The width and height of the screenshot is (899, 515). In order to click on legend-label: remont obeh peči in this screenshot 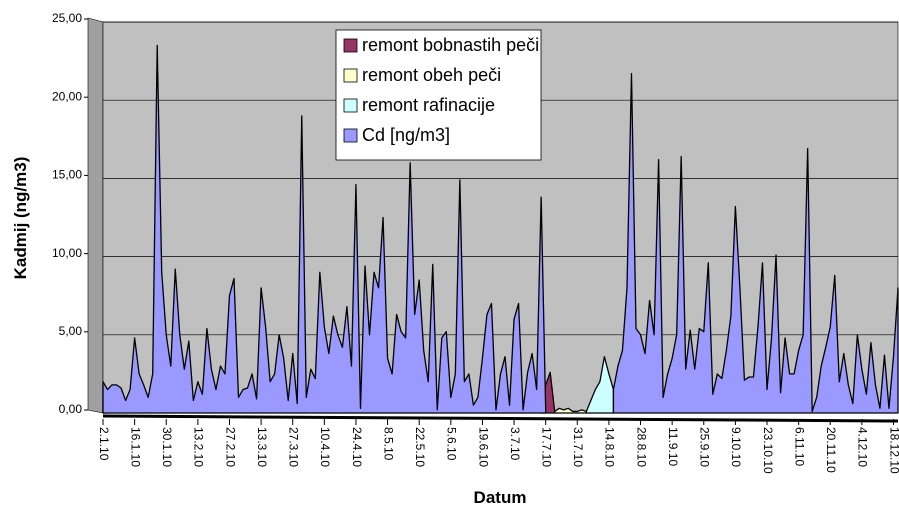, I will do `click(431, 75)`.